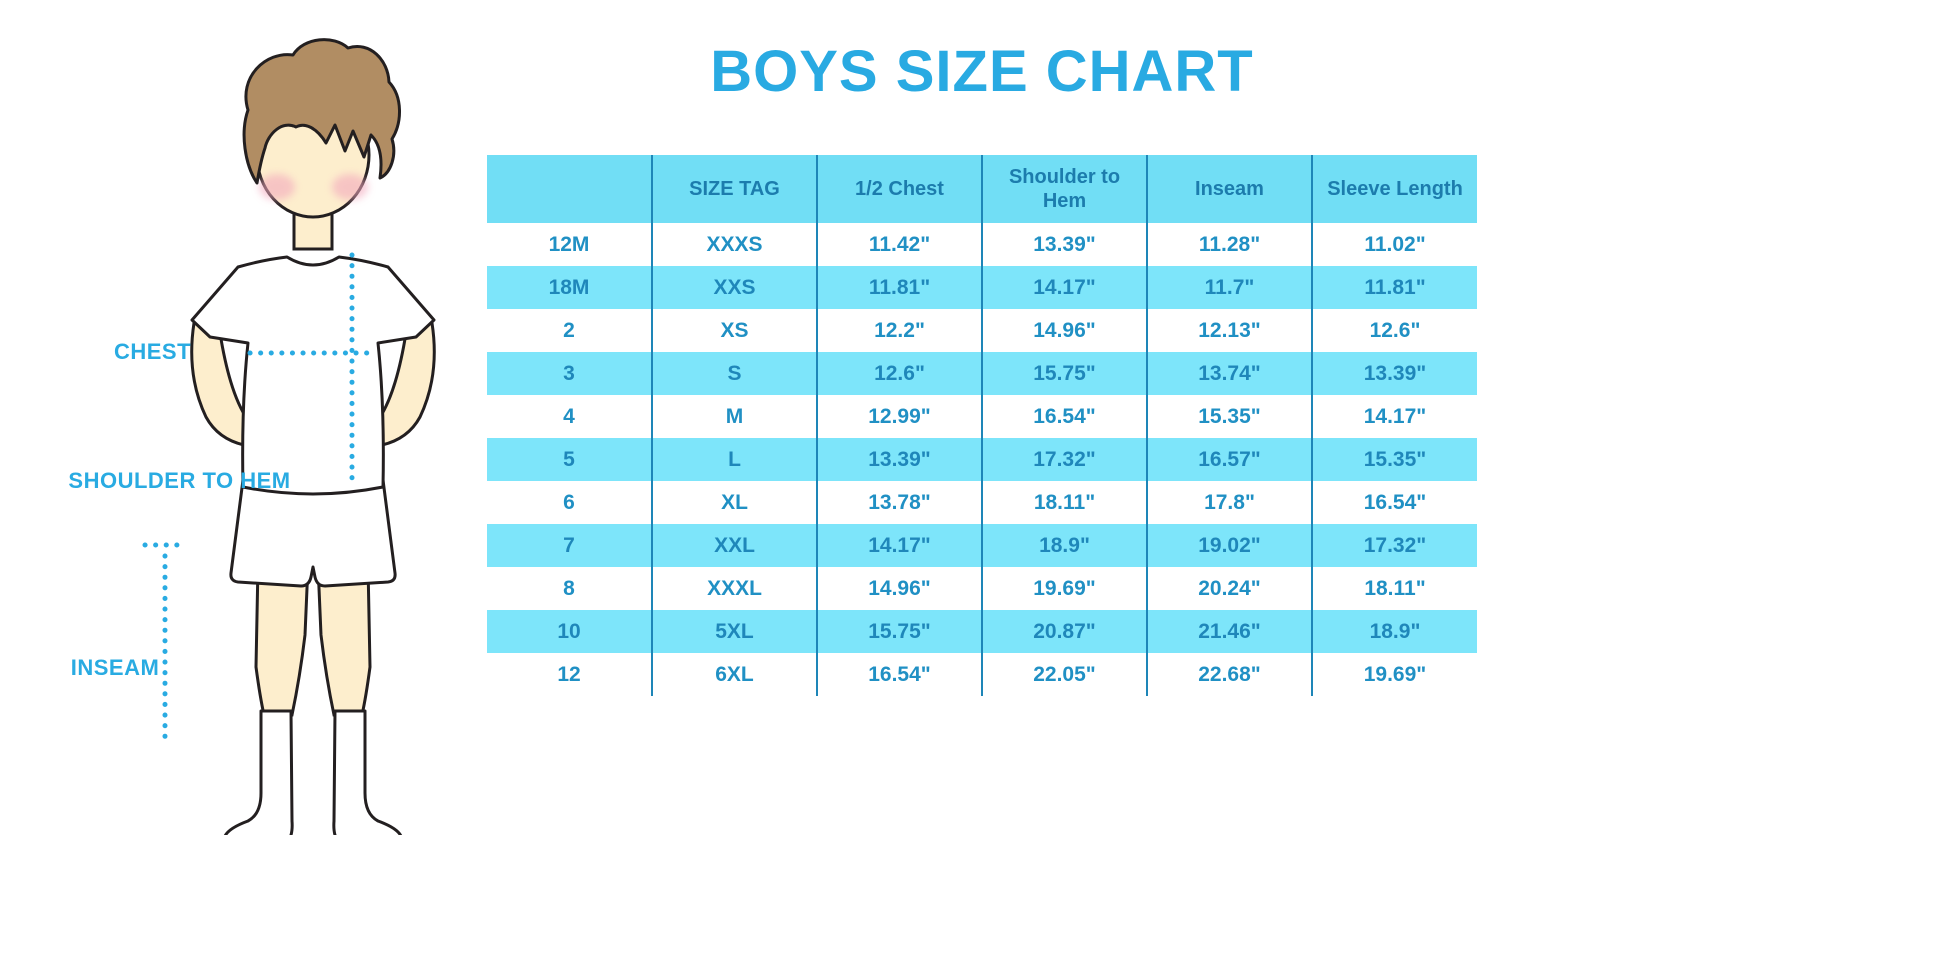  Describe the element at coordinates (569, 416) in the screenshot. I see `row-label: 4` at that location.